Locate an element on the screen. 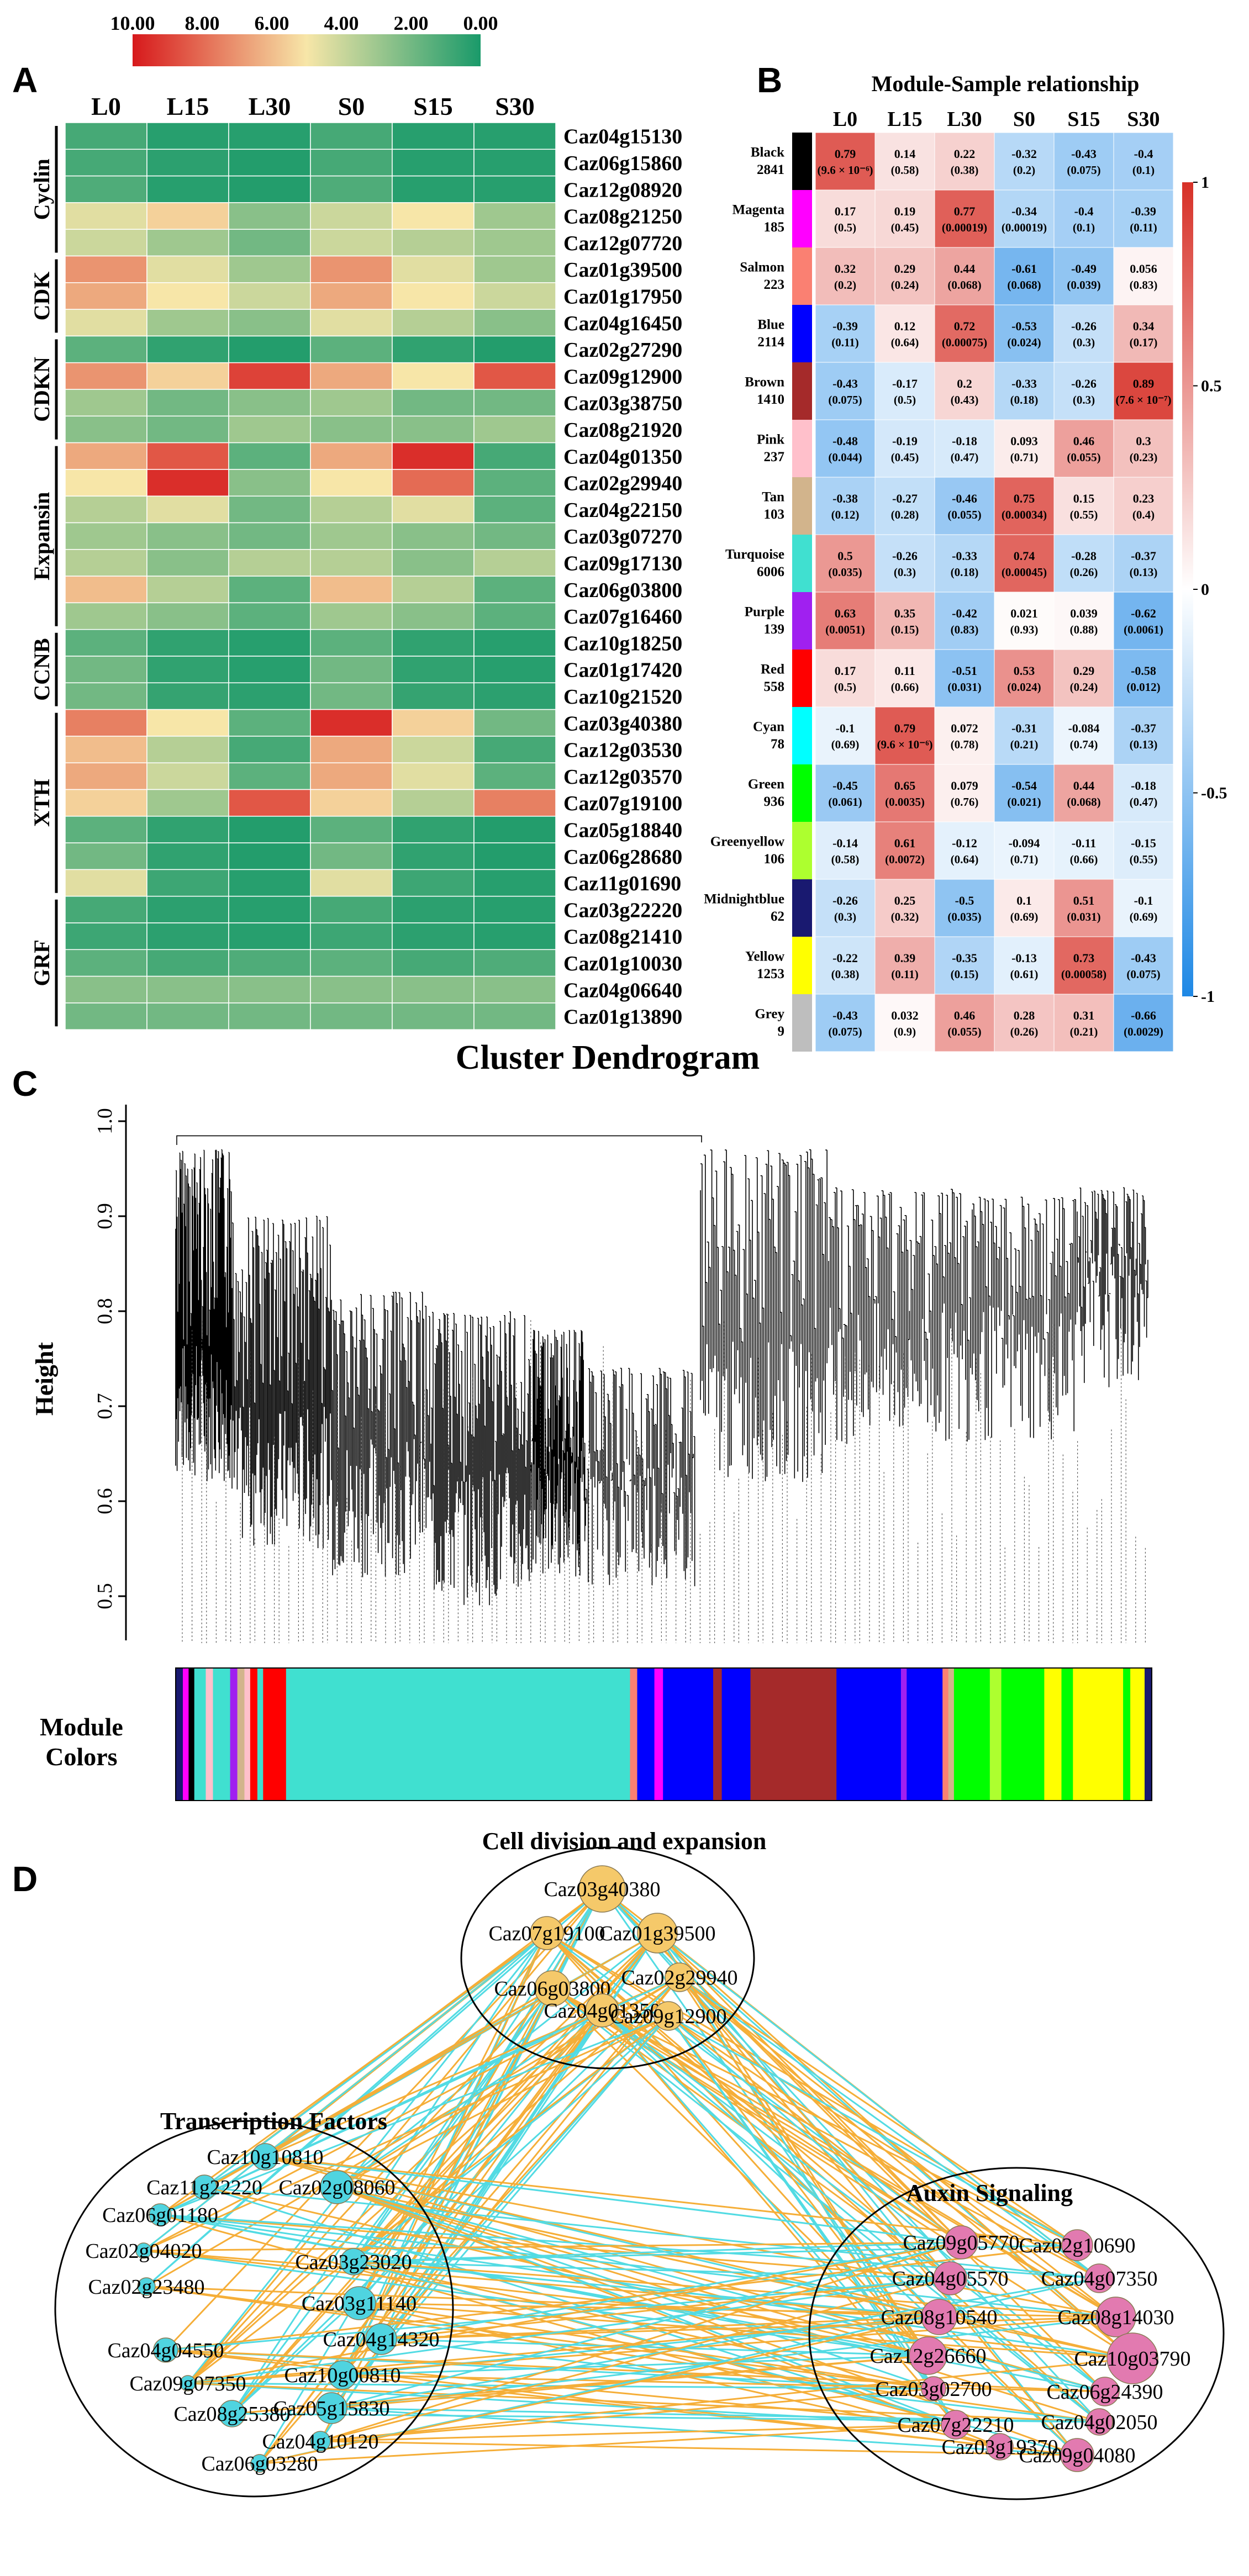 This screenshot has width=1249, height=2576. color-scale-label: 4.00 is located at coordinates (341, 23).